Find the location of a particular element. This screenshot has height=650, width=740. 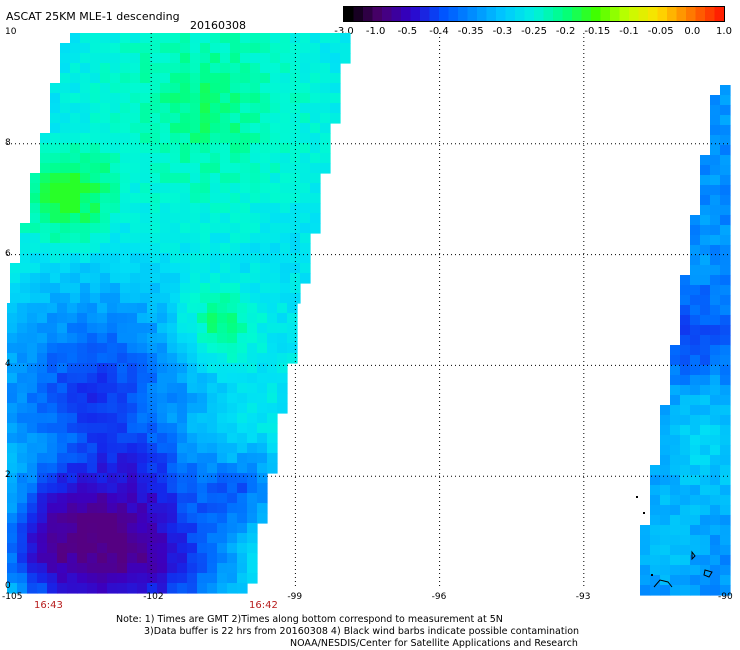

colorbar-swatch is located at coordinates (586, 14).